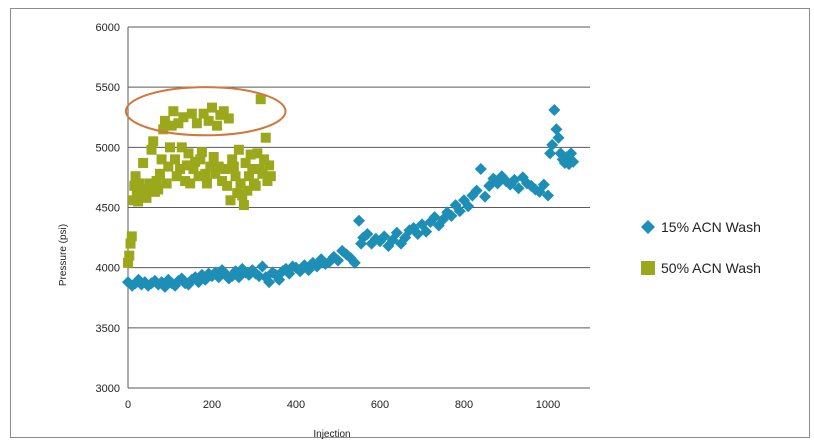 The width and height of the screenshot is (814, 444). I want to click on series-50-acn-wash, so click(199, 181).